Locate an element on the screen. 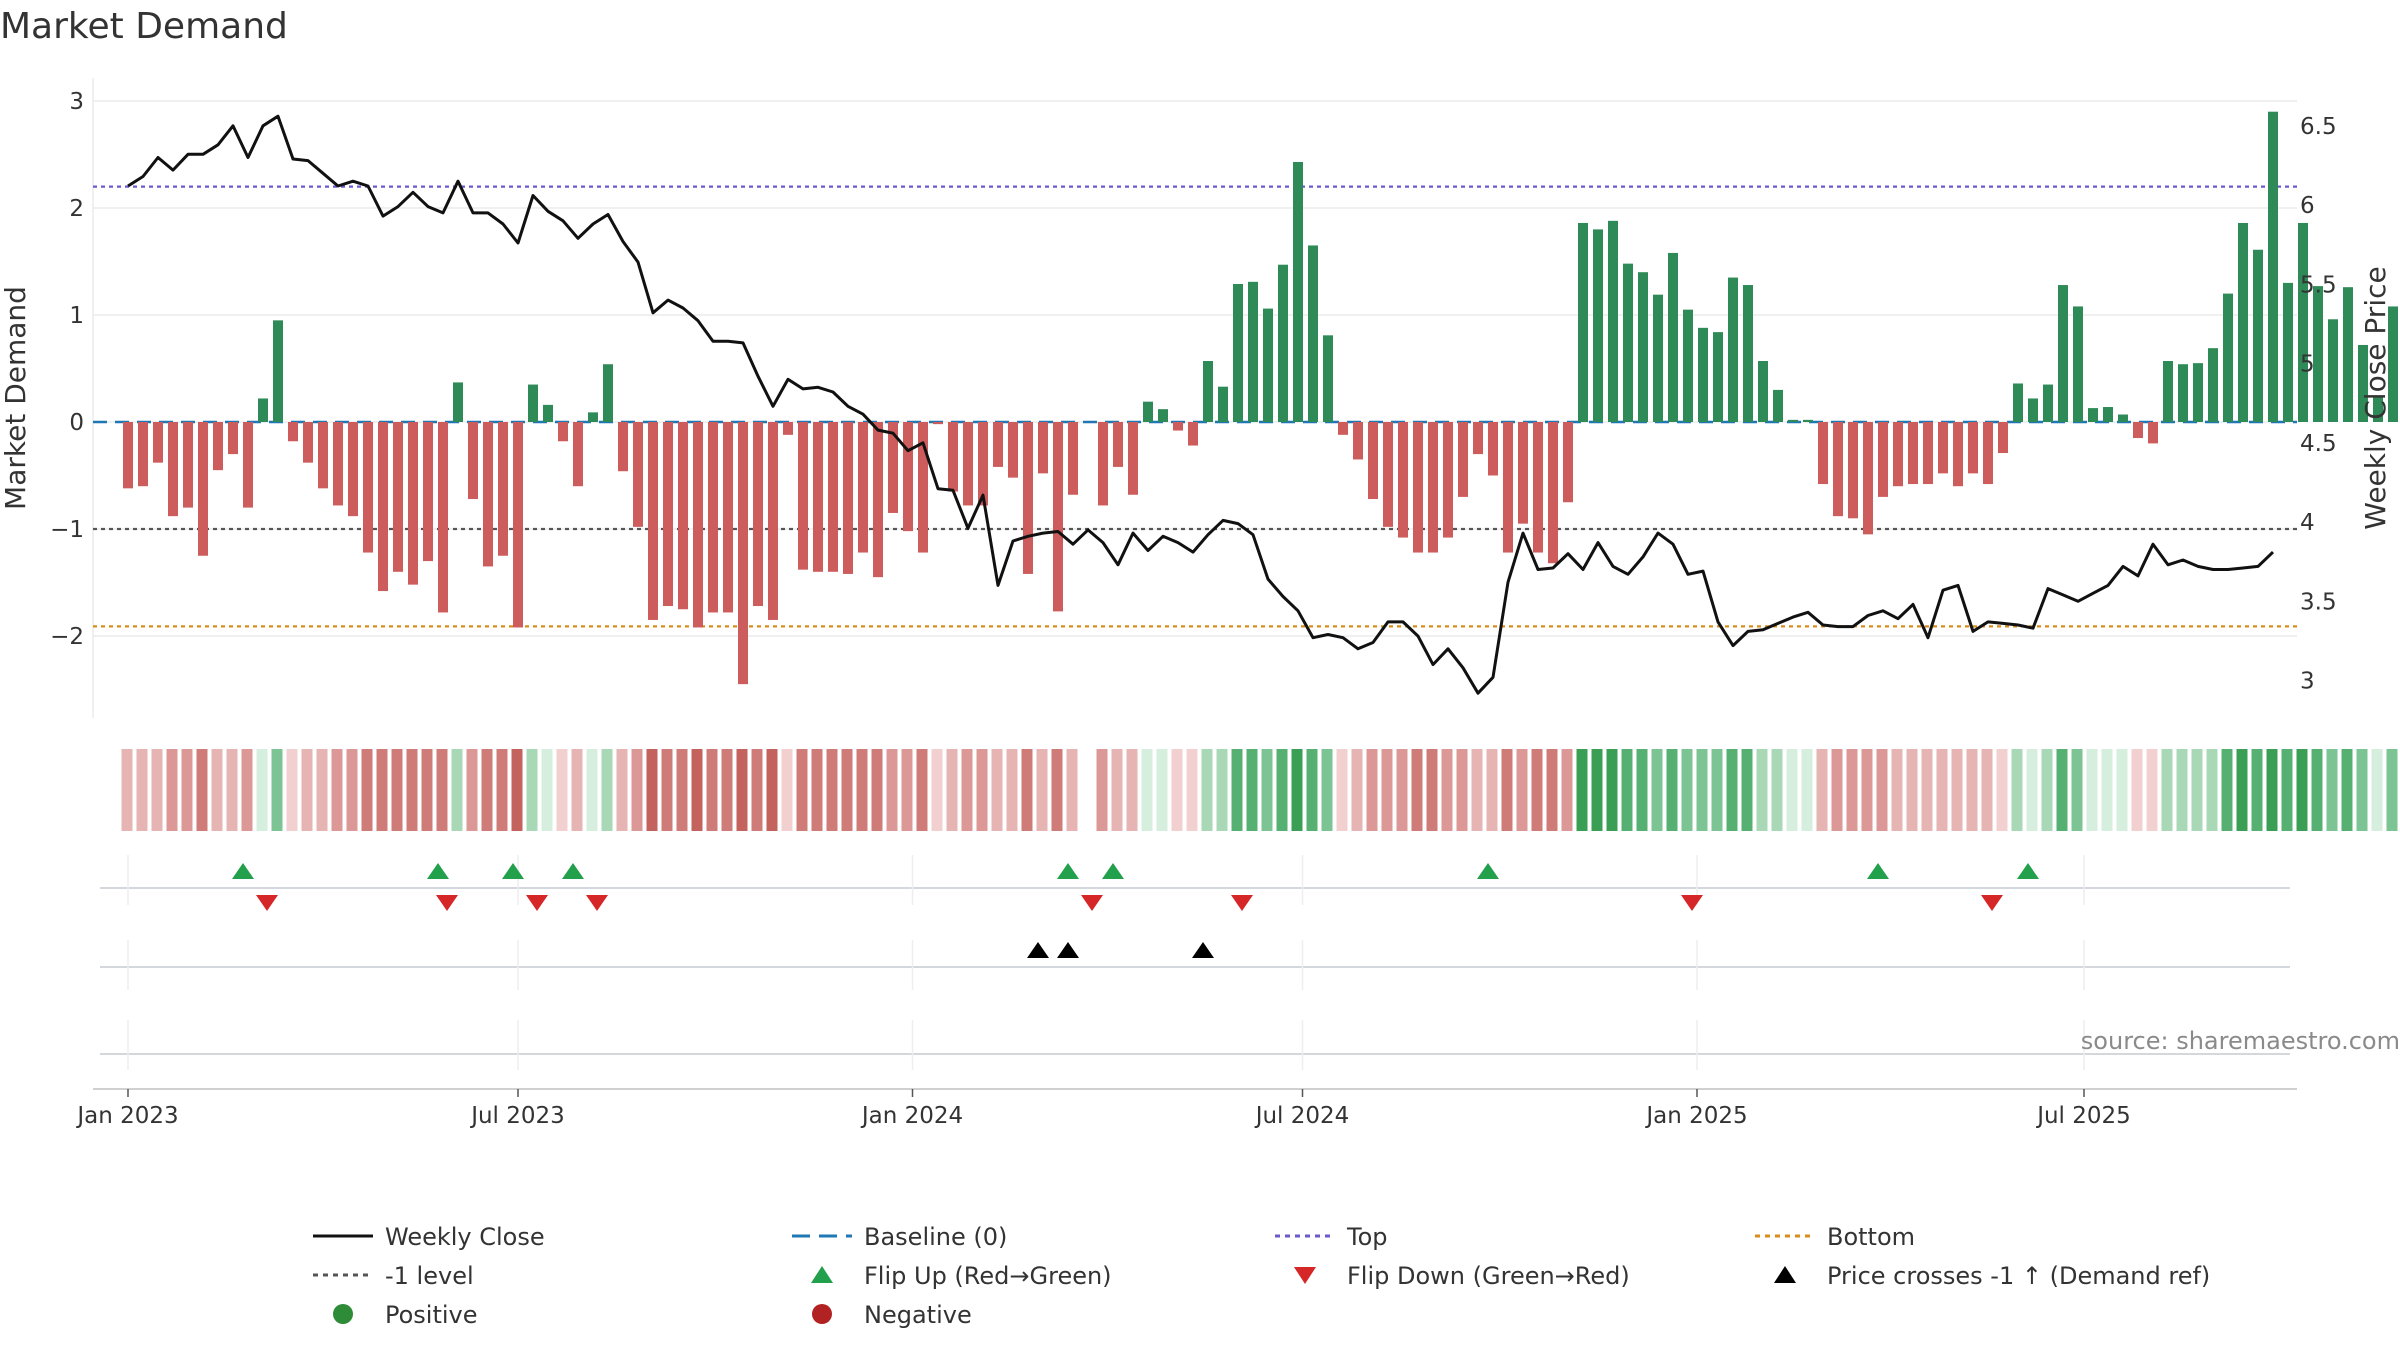 Image resolution: width=2400 pixels, height=1350 pixels. legend-item-flip_up: Flip Up (Red→Green) is located at coordinates (961, 1276).